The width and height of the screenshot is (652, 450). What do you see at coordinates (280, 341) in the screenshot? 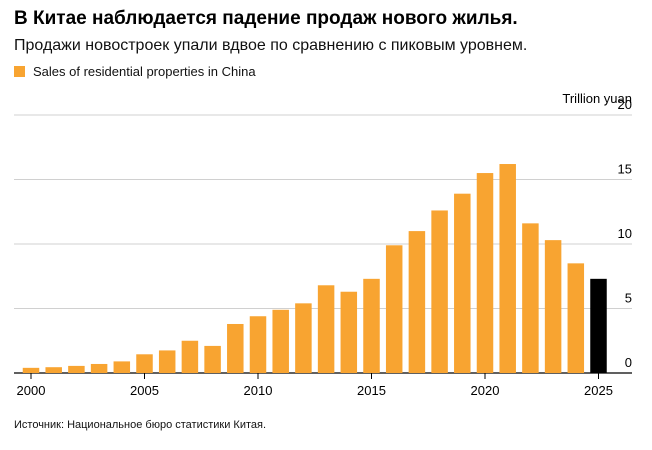
I see `bar-2011` at bounding box center [280, 341].